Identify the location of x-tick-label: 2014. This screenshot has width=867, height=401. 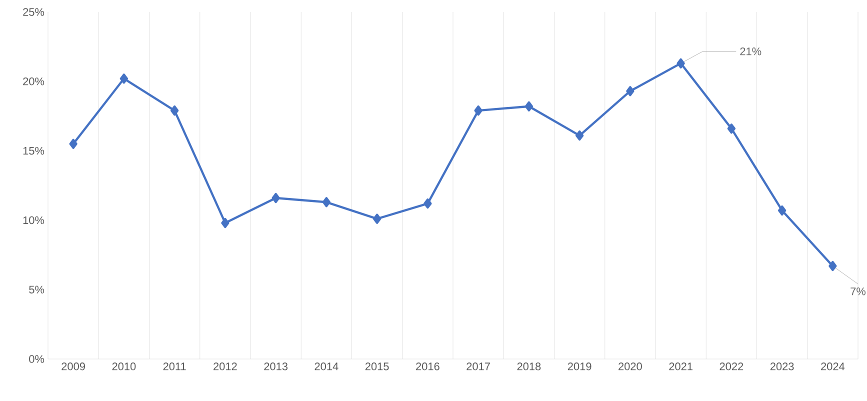
(326, 366).